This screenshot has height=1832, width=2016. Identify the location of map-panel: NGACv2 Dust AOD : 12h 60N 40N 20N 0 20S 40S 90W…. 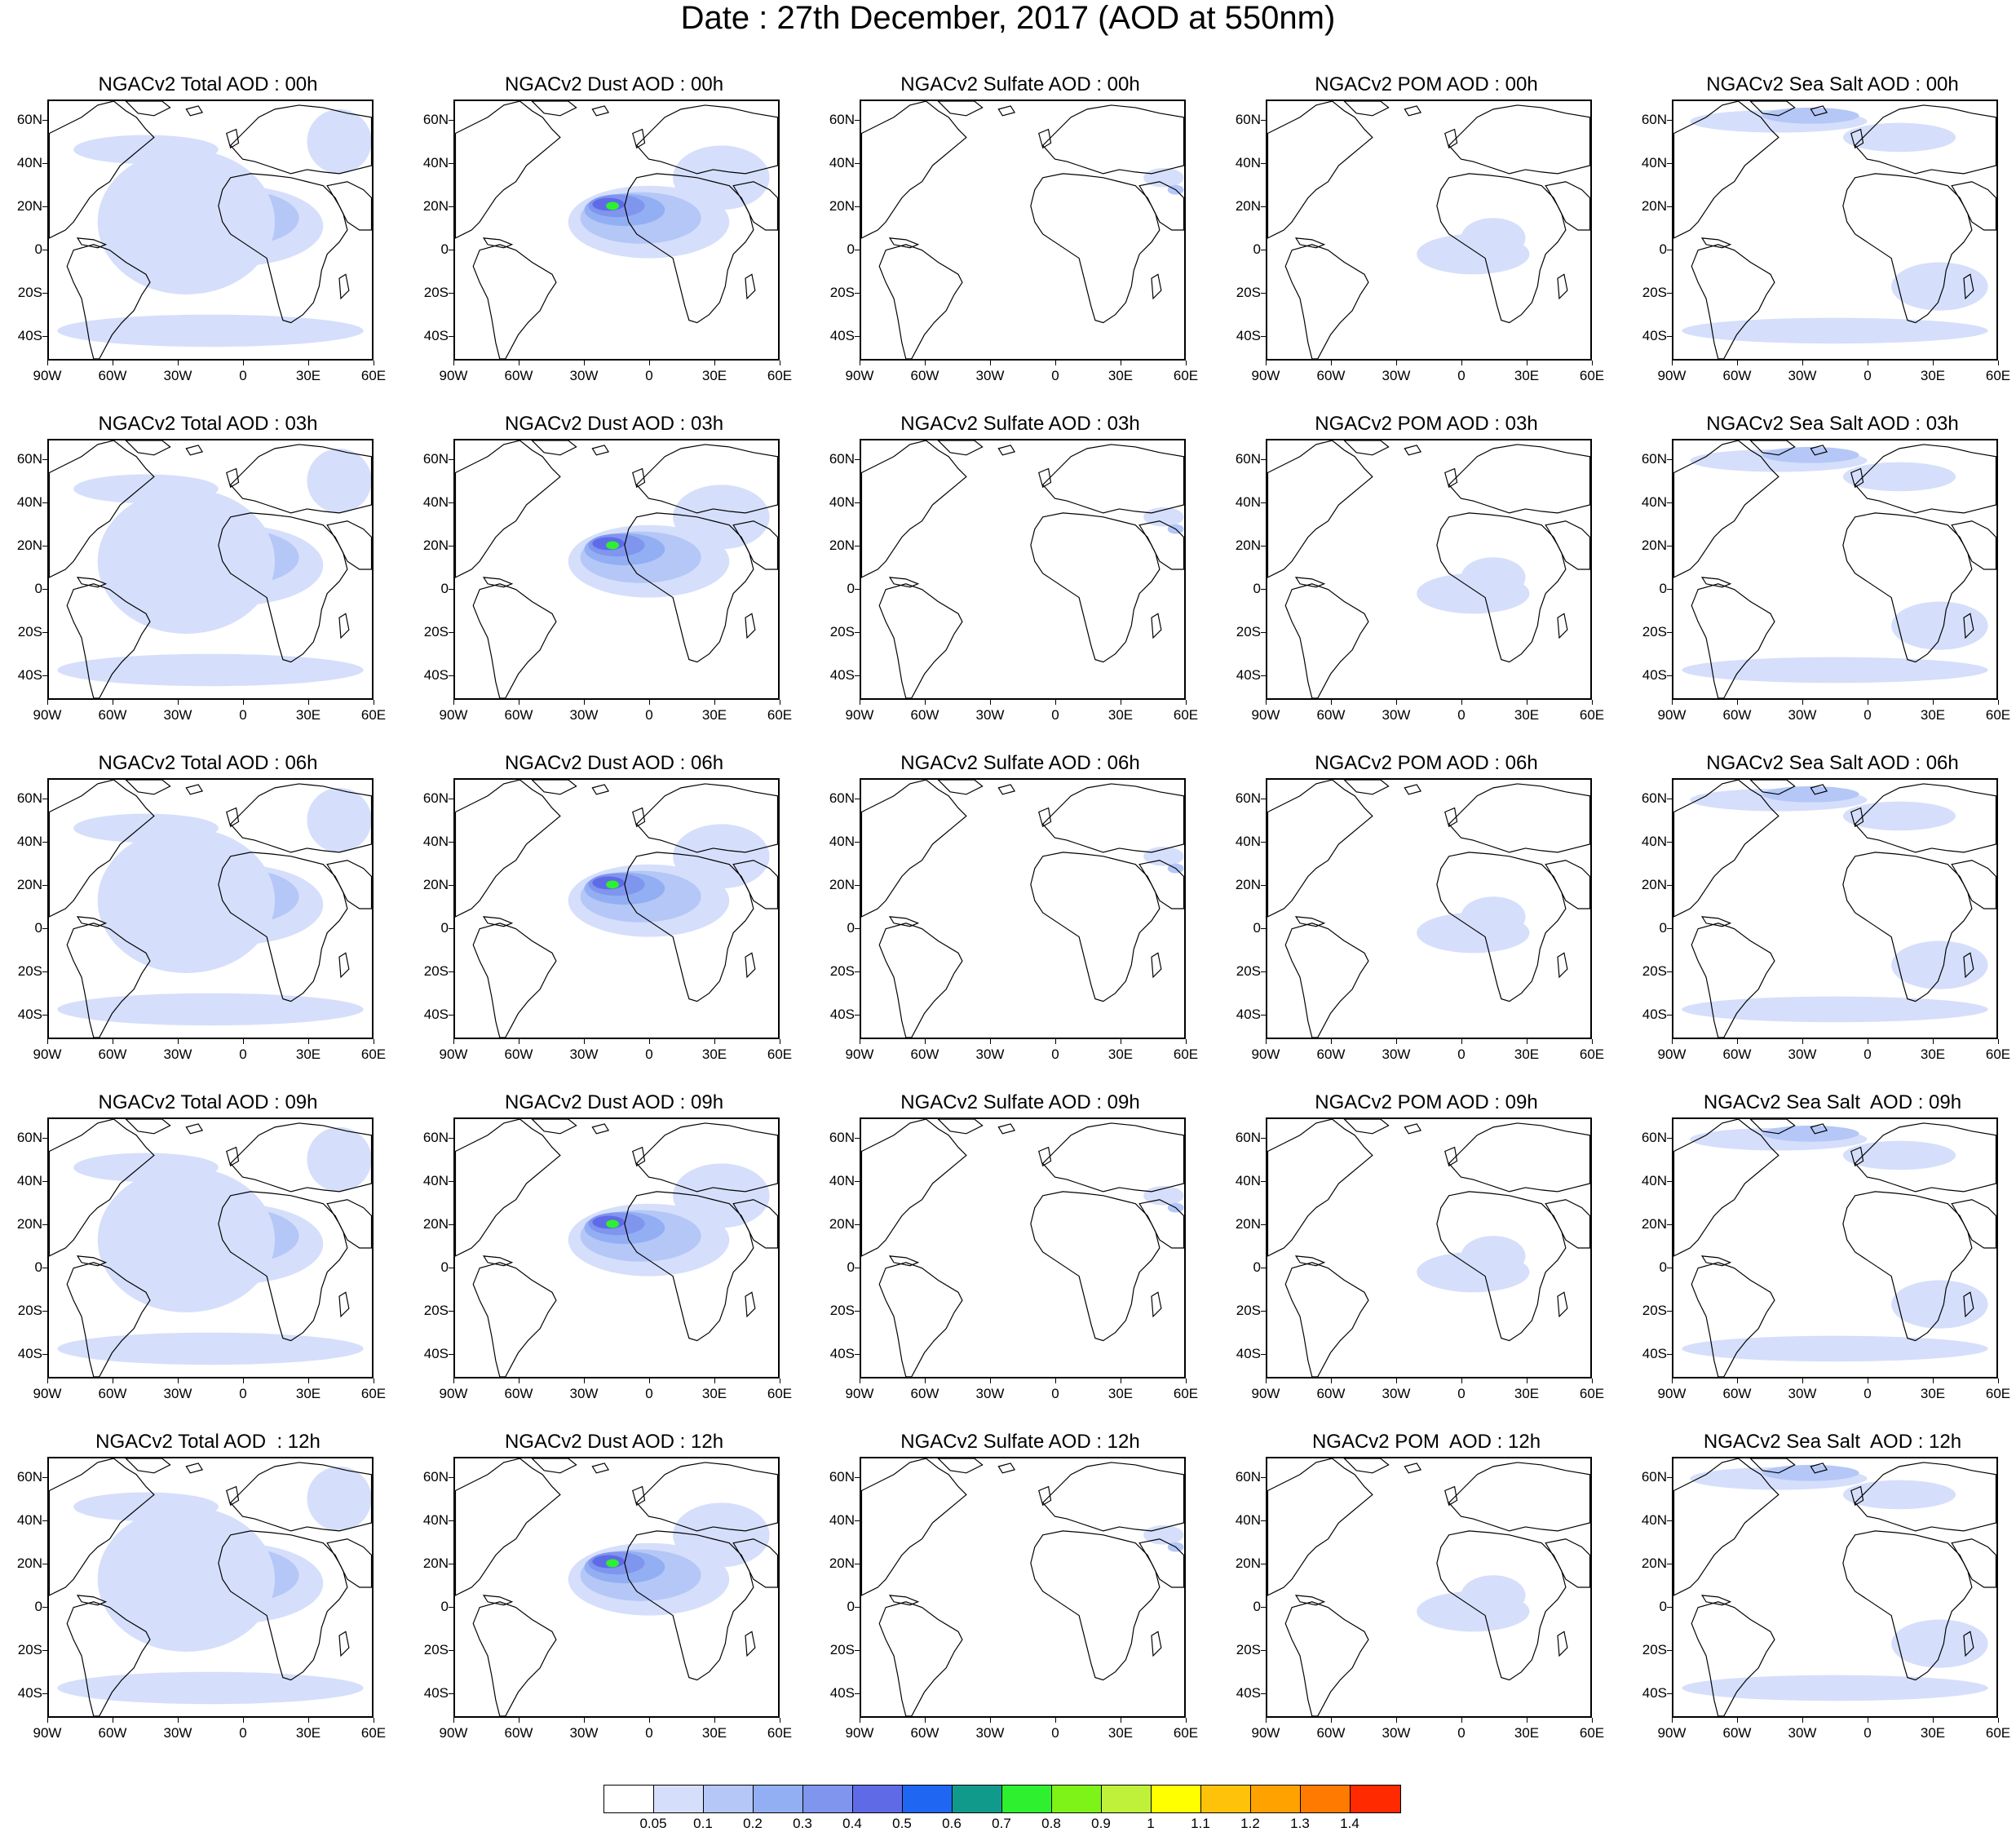
(602, 1594).